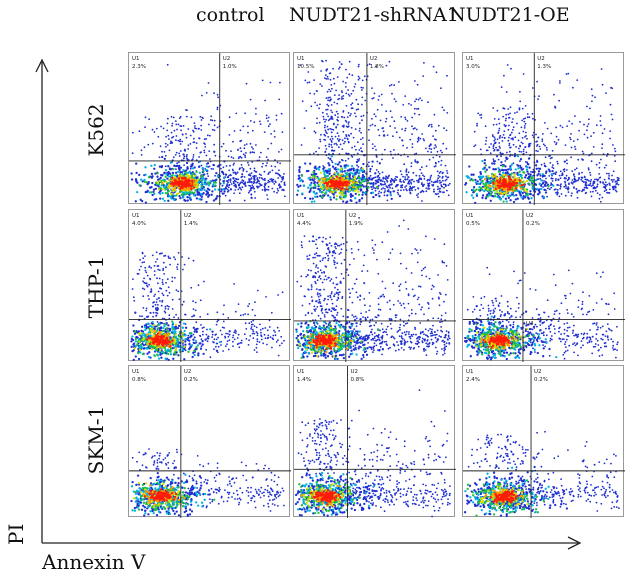 Image resolution: width=637 pixels, height=576 pixels. Describe the element at coordinates (306, 67) in the screenshot. I see `u1-percentage: 10.5%` at that location.